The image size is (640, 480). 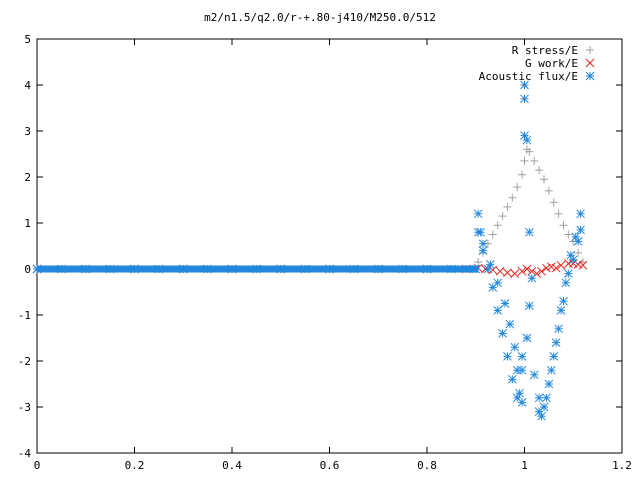 I want to click on y-tick-label: -2, so click(x=24, y=361).